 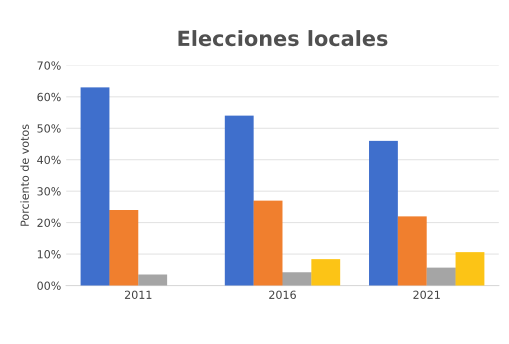 I want to click on y-tick-label: 70%, so click(x=49, y=65).